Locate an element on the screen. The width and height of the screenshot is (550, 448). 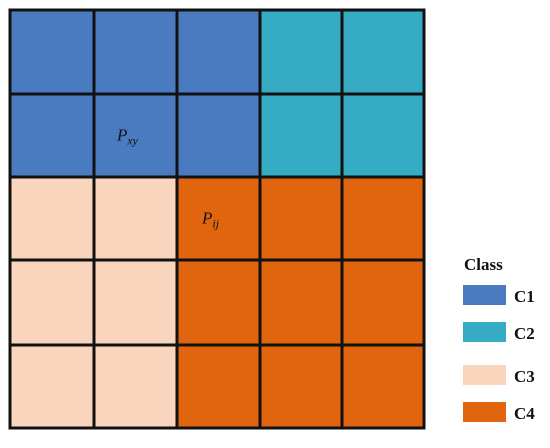
legend: Class C1 C2 C3 C4 is located at coordinates (499, 339).